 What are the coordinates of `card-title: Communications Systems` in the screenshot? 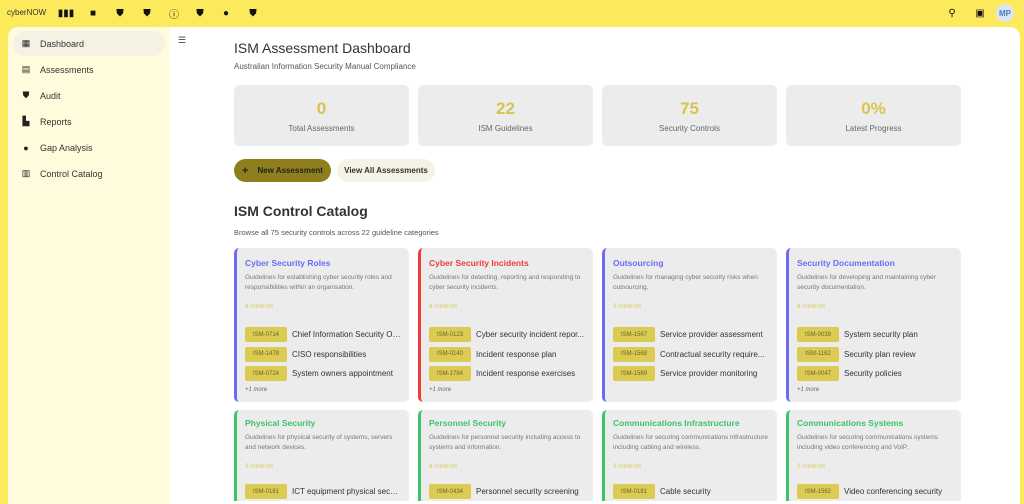 It's located at (850, 423).